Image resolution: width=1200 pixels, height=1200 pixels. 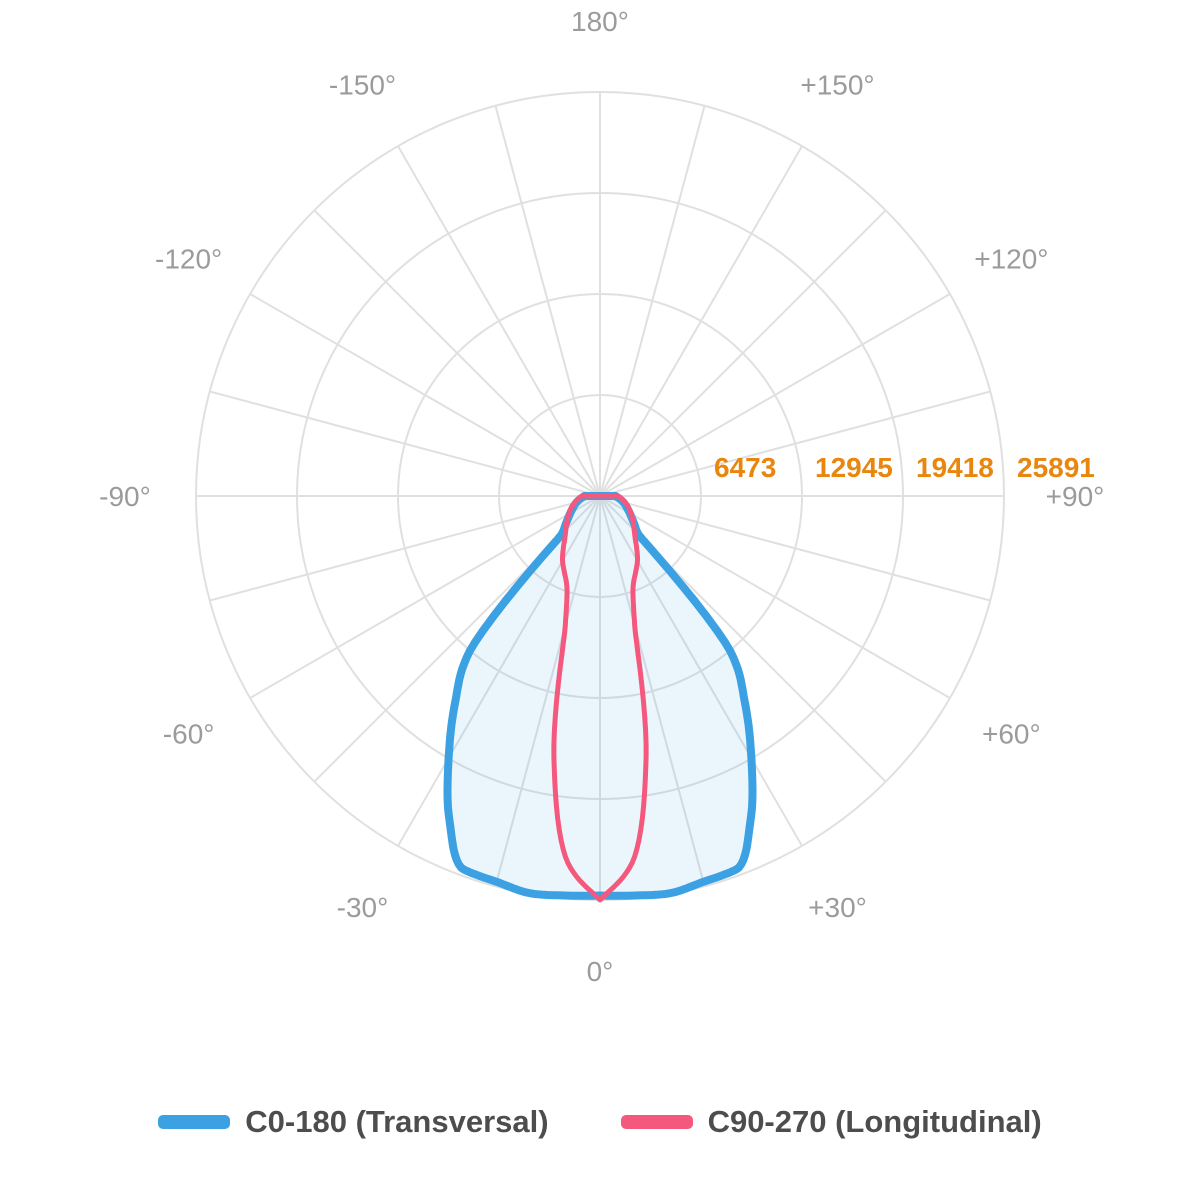 What do you see at coordinates (397, 1121) in the screenshot?
I see `legend-label-c0-180: C0-180 (Transversal)` at bounding box center [397, 1121].